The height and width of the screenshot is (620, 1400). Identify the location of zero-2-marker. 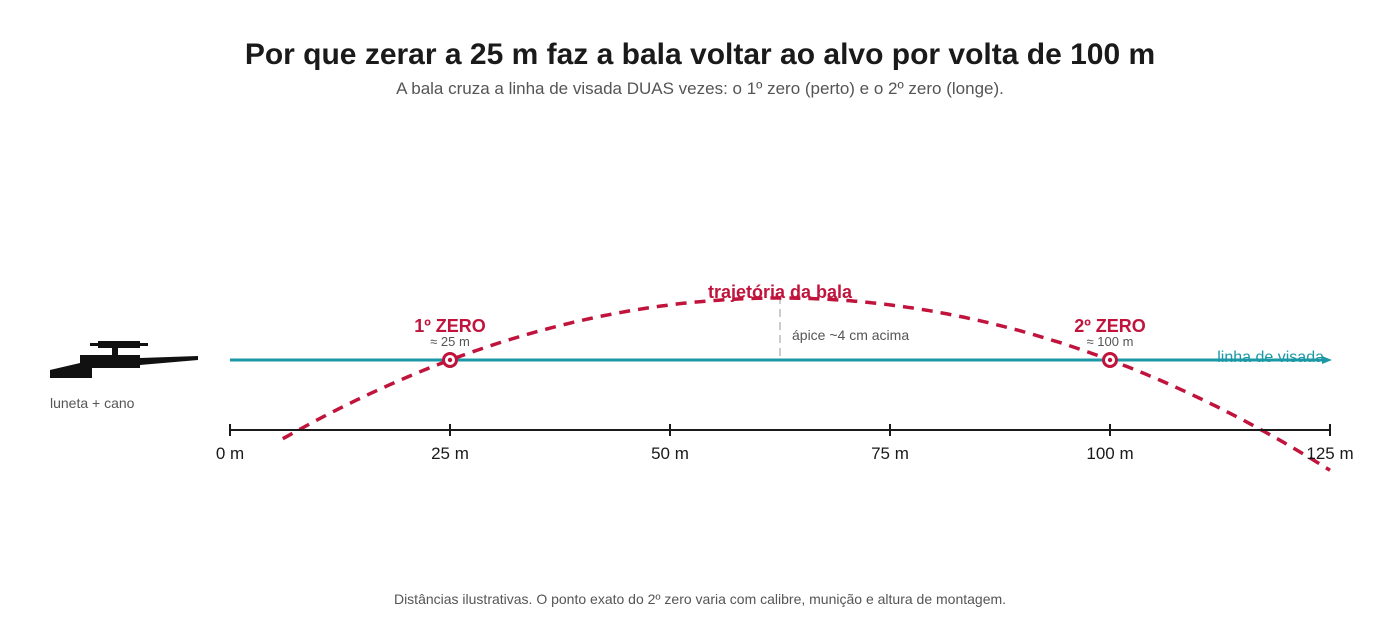
(1110, 360).